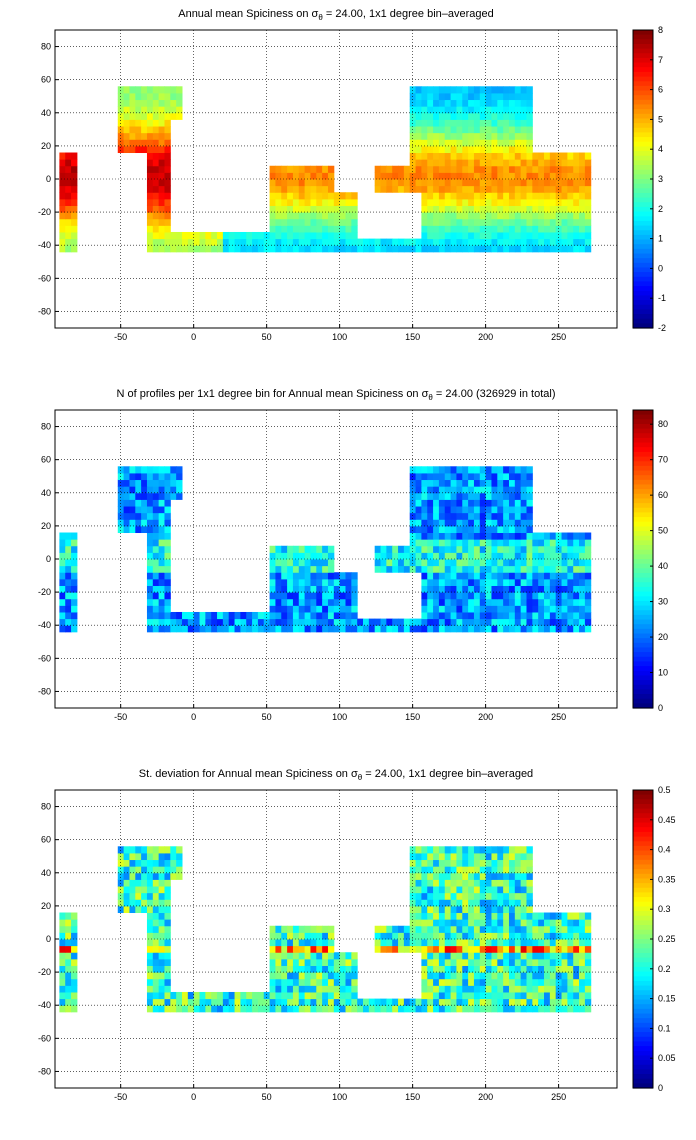  I want to click on x-tick-label: 50, so click(267, 1097).